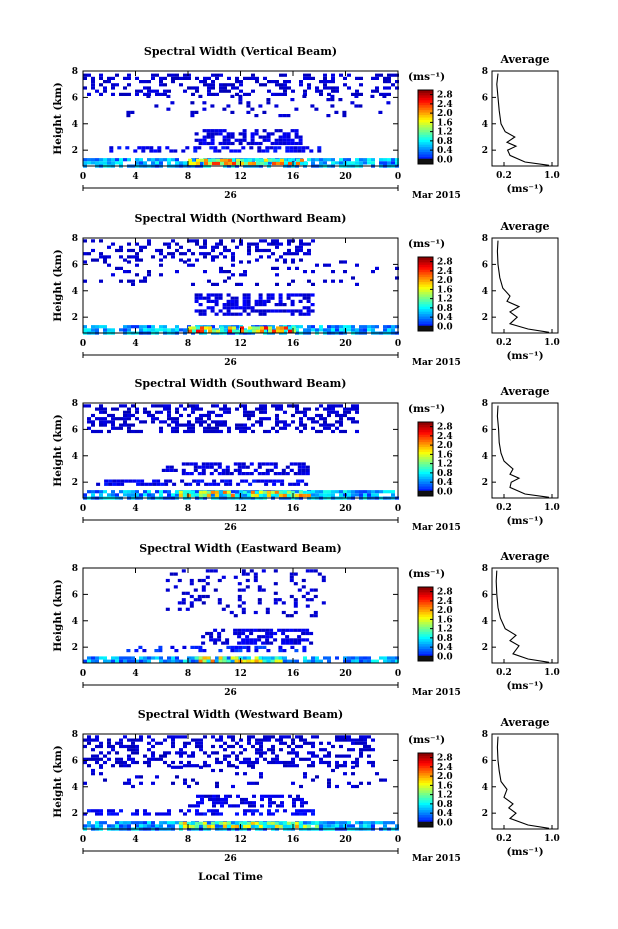  What do you see at coordinates (525, 285) in the screenshot?
I see `average-frame` at bounding box center [525, 285].